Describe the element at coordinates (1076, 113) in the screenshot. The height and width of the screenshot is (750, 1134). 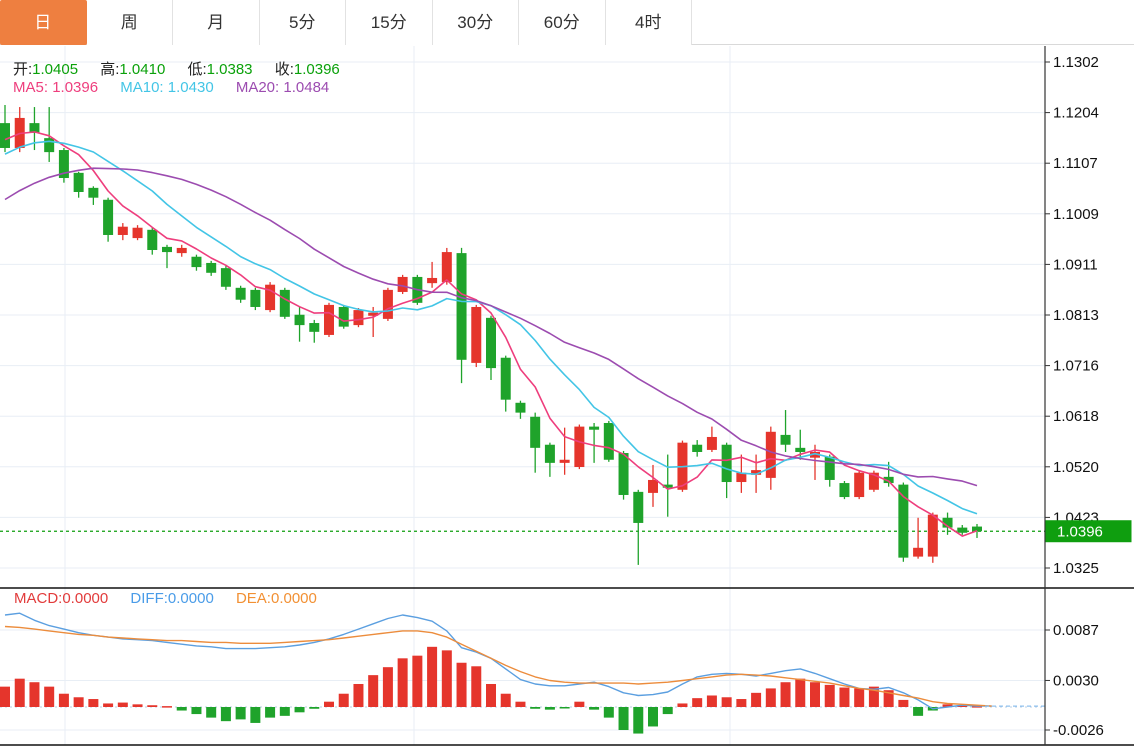
I see `price-axis-label: 1.1204` at that location.